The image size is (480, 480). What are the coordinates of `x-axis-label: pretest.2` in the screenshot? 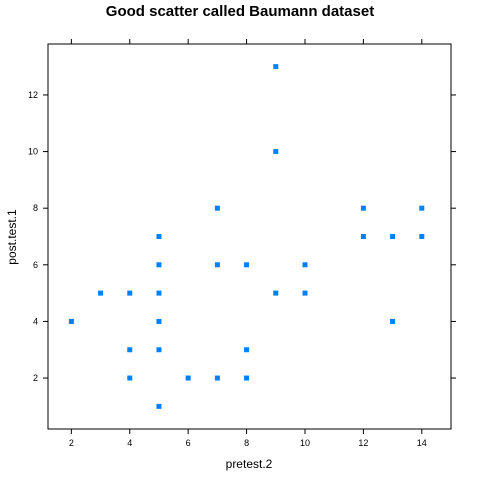 It's located at (249, 464).